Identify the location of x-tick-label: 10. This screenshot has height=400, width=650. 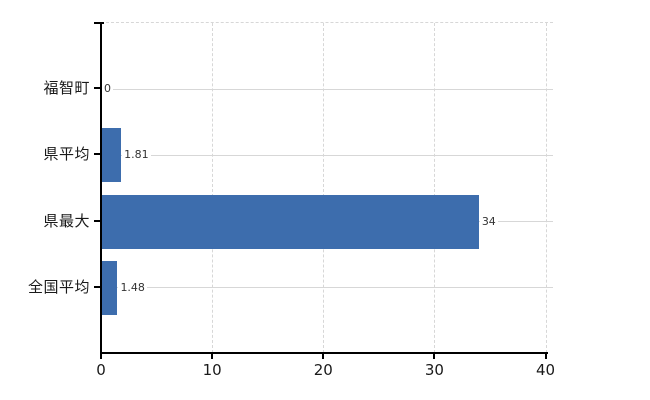
(212, 370).